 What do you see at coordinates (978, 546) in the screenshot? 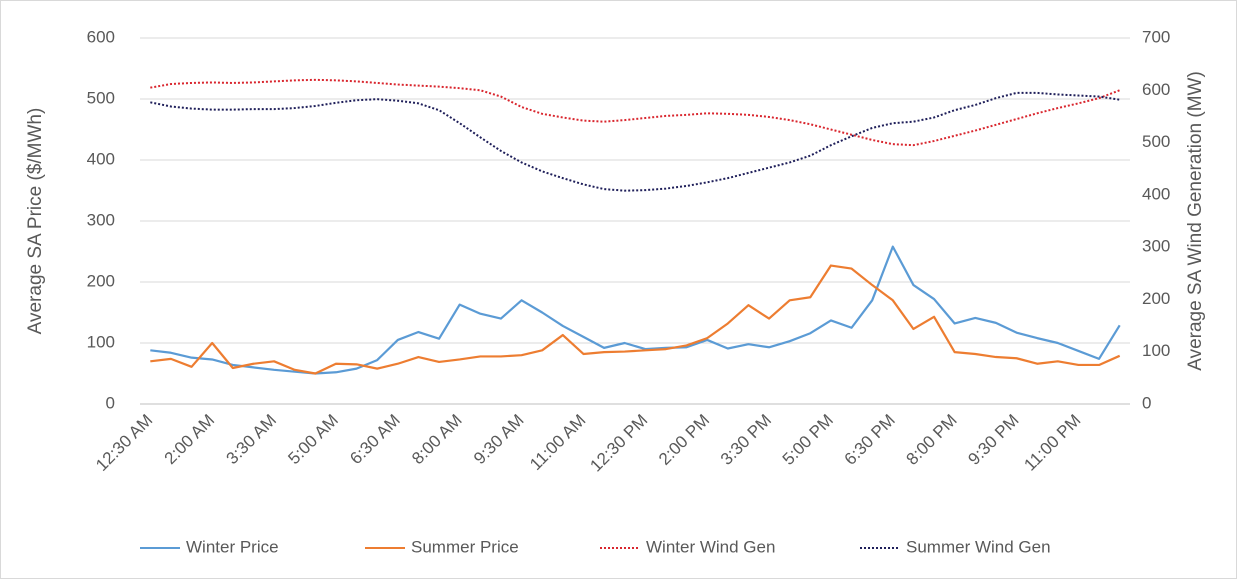
I see `legend-label: Summer Wind Gen` at bounding box center [978, 546].